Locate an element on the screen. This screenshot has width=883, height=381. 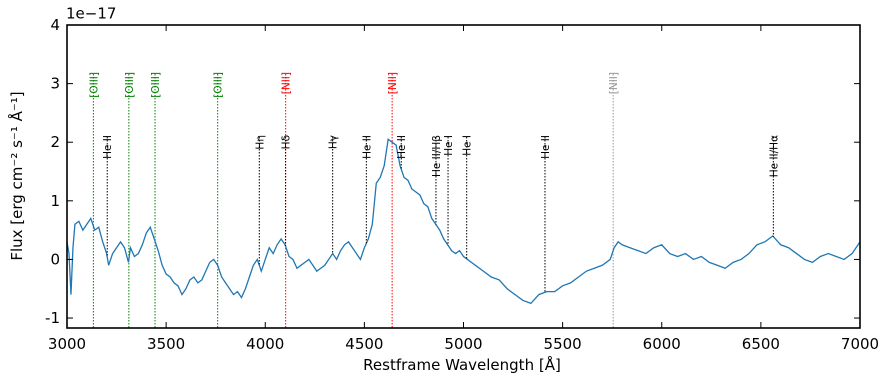
marker-label: He II/Hα is located at coordinates (774, 156).